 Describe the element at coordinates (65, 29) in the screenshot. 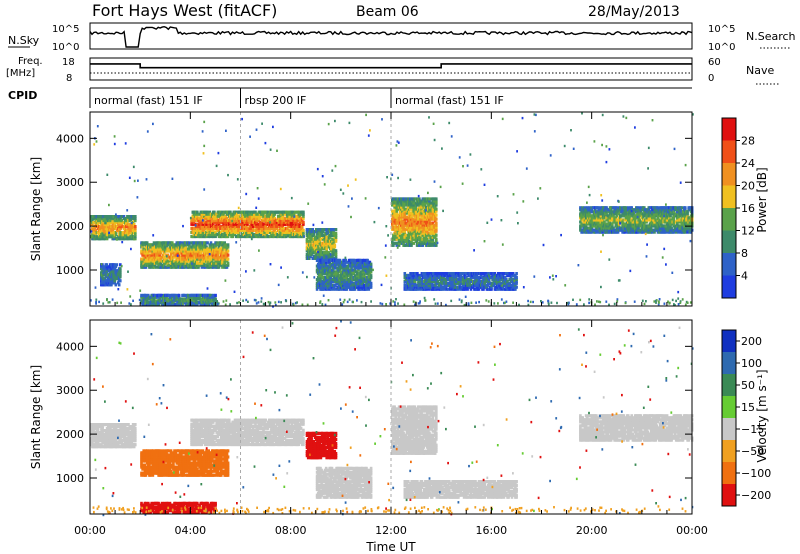

I see `nsky-tick-top: 10^5` at that location.